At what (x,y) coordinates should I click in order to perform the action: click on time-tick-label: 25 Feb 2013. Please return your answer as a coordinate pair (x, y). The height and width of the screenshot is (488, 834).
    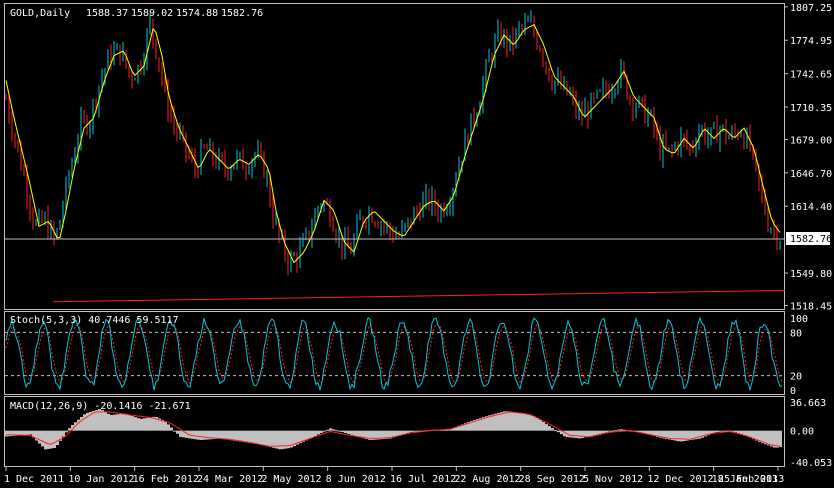
    Looking at the image, I should click on (751, 479).